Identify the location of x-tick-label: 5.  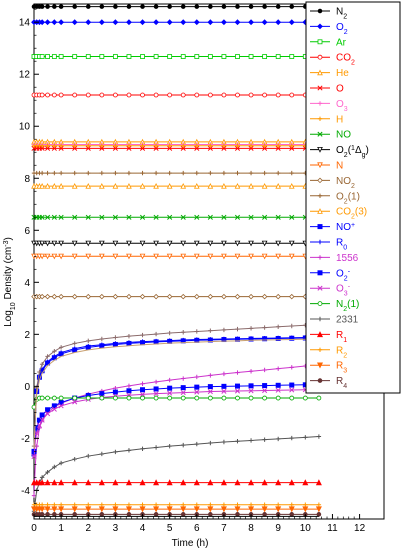
(170, 528).